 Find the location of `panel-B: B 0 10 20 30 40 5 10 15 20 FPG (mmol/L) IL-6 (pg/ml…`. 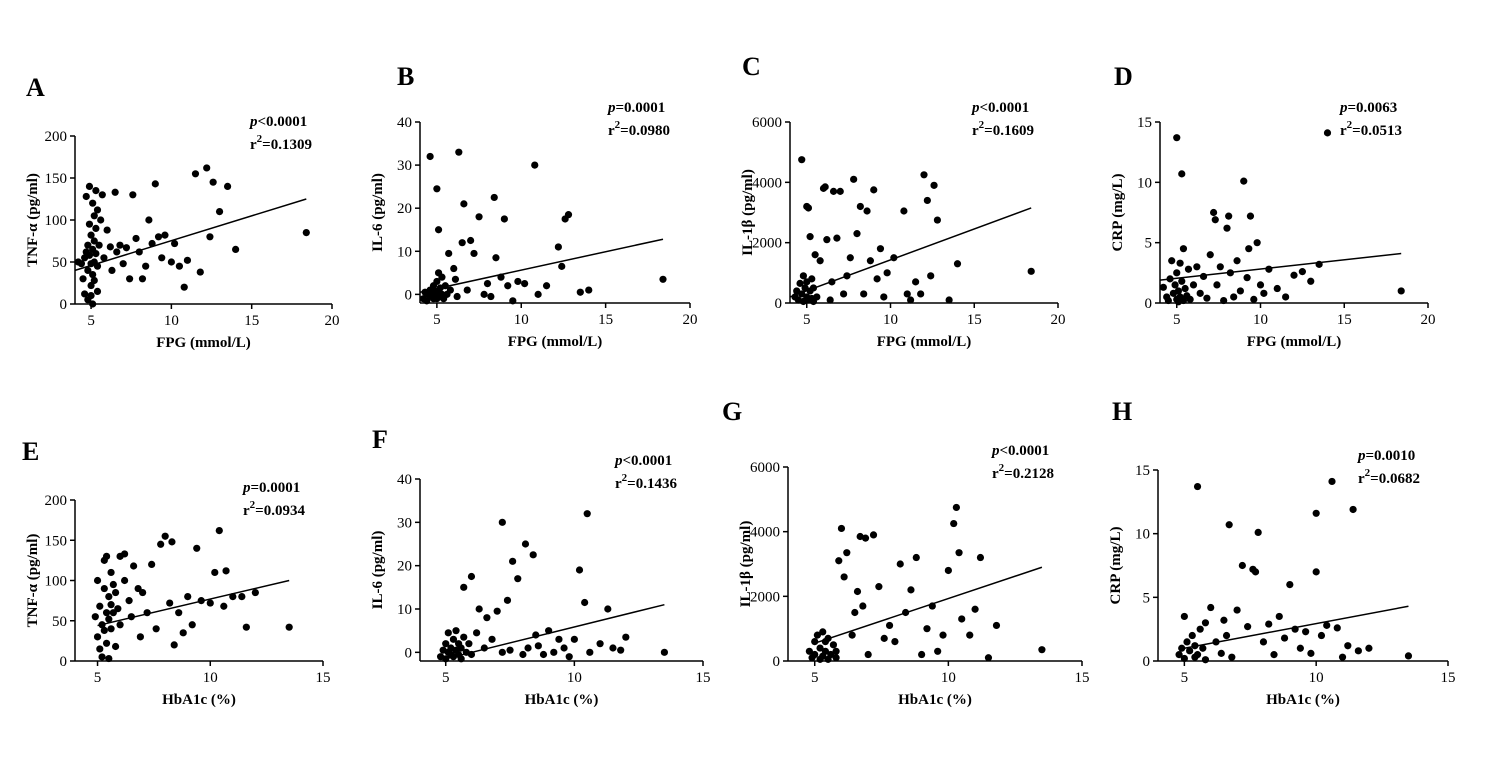

panel-B: B 0 10 20 30 40 5 10 15 20 FPG (mmol/L) IL-6 (pg/ml… is located at coordinates (534, 206).